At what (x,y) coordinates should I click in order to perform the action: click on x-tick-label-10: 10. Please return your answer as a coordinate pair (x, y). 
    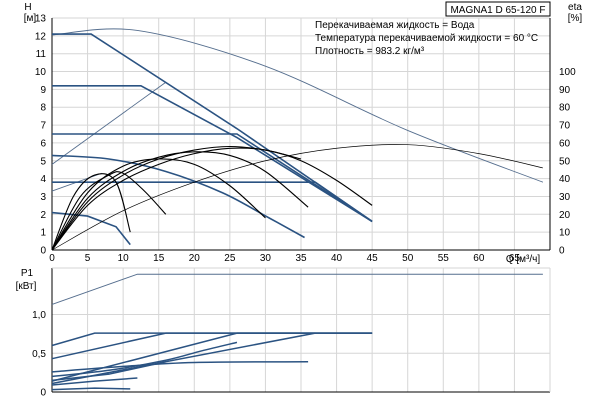
    Looking at the image, I should click on (124, 258).